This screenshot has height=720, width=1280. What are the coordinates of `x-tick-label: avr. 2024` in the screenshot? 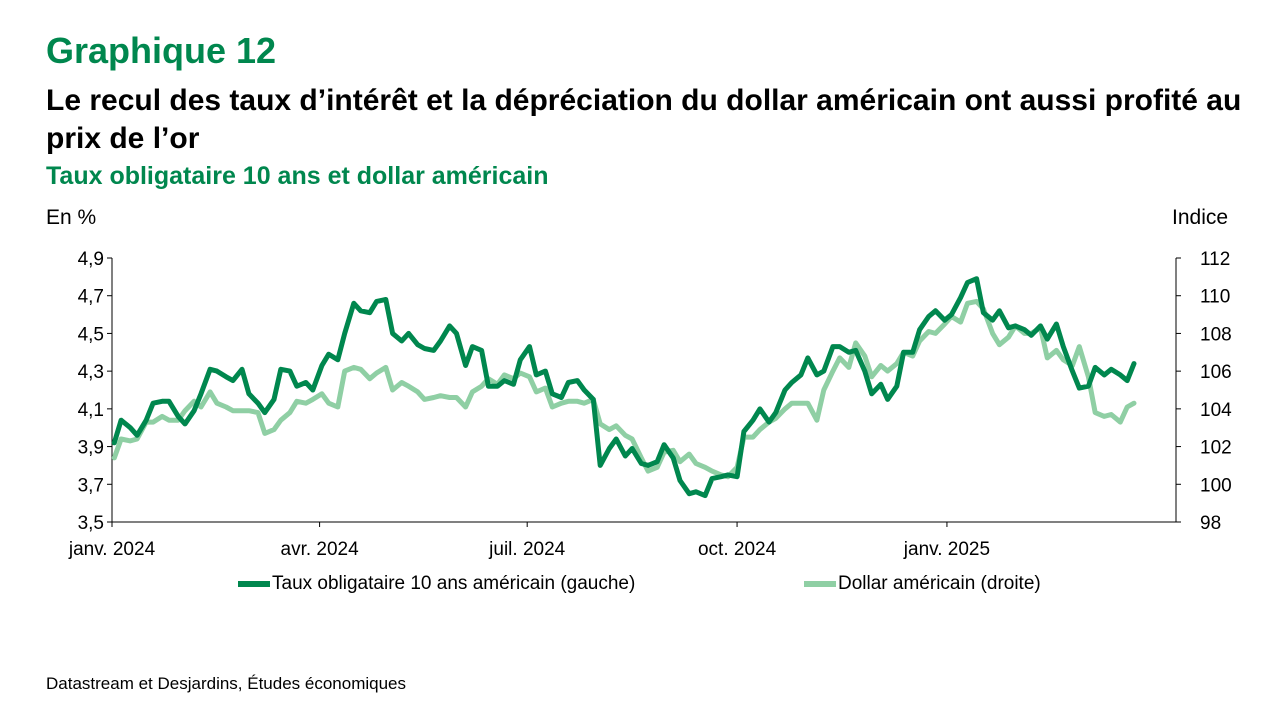 It's located at (320, 549).